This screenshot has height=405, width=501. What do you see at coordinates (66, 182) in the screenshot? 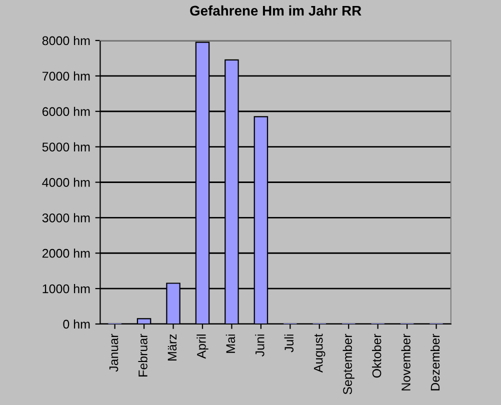
I see `y-tick-label: 4000 hm` at bounding box center [66, 182].